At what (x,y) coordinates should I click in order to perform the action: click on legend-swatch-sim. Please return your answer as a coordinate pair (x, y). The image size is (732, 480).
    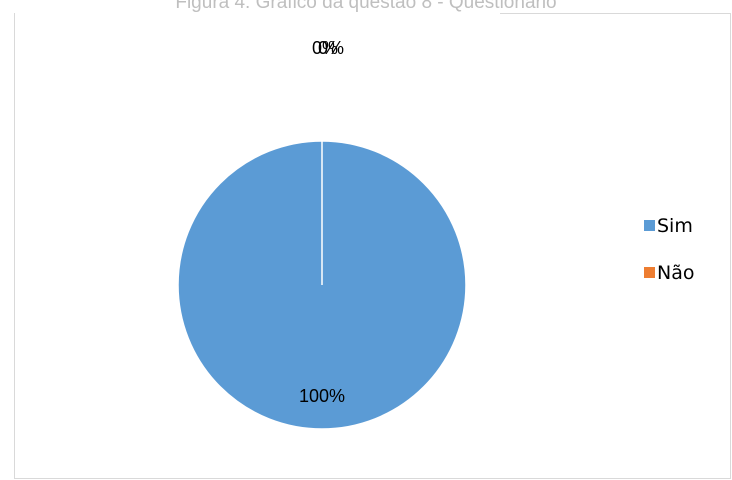
    Looking at the image, I should click on (649, 225).